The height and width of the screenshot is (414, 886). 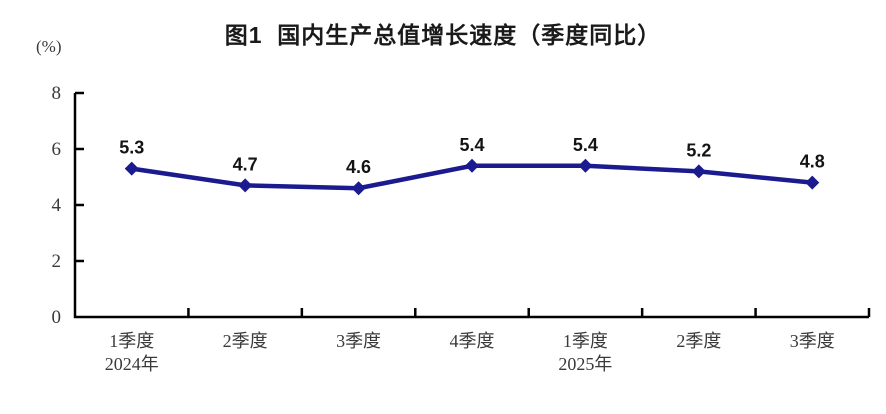 I want to click on x-tick-year-label: 2025年, so click(x=585, y=364).